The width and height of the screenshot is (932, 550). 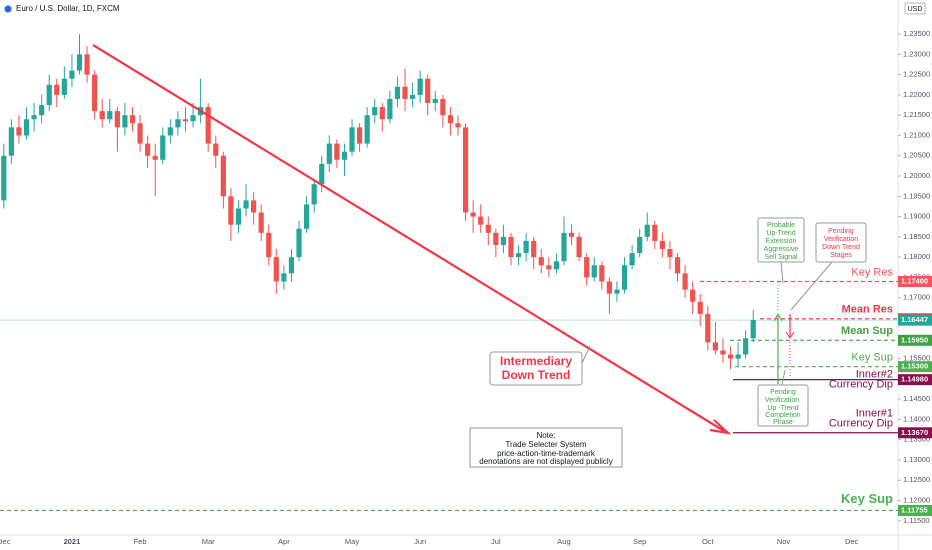 I want to click on y-tick-label: 1.23000, so click(x=916, y=53).